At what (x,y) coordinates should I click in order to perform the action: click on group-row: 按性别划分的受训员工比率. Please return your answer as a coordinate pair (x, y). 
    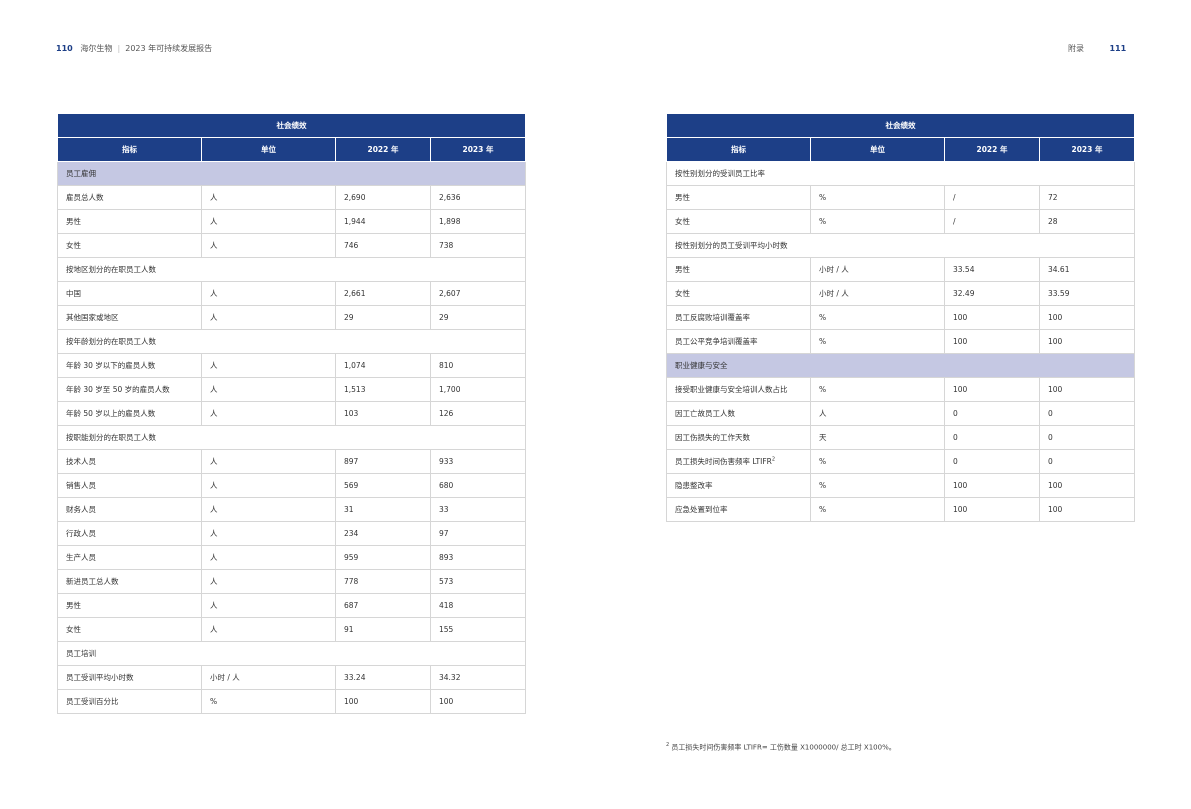
    Looking at the image, I should click on (900, 173).